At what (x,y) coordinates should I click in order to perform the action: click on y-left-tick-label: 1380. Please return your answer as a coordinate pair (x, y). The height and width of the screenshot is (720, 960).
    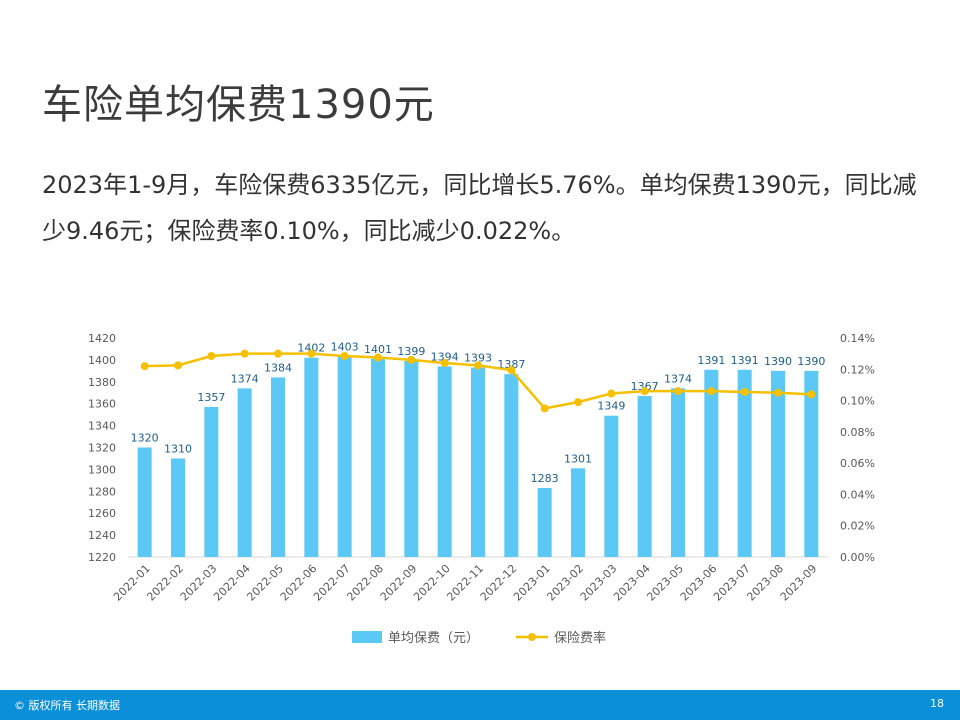
    Looking at the image, I should click on (102, 382).